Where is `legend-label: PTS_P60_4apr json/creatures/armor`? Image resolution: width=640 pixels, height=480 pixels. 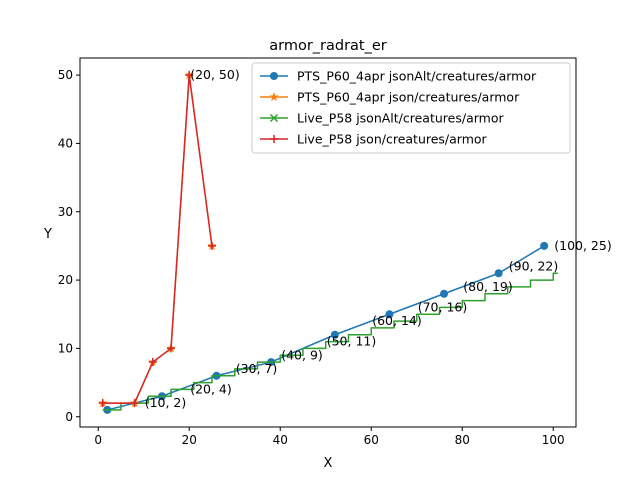 legend-label: PTS_P60_4apr json/creatures/armor is located at coordinates (408, 97).